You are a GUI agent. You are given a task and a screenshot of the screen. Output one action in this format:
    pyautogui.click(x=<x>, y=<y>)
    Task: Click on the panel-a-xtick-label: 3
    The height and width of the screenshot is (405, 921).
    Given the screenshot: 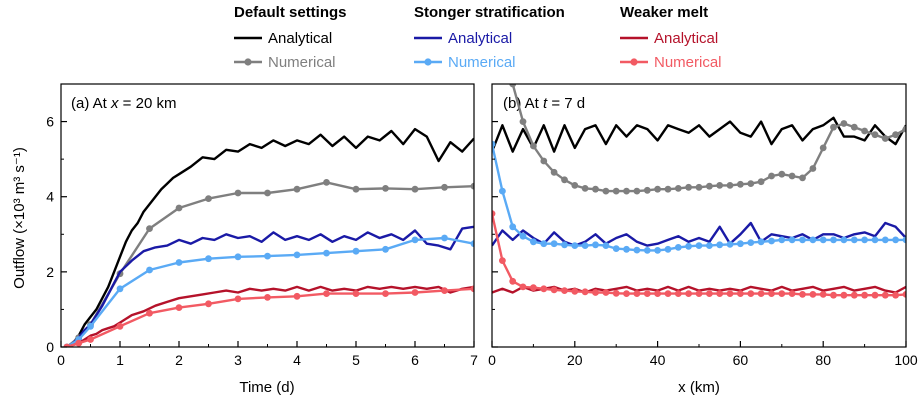 What is the action you would take?
    pyautogui.click(x=238, y=360)
    